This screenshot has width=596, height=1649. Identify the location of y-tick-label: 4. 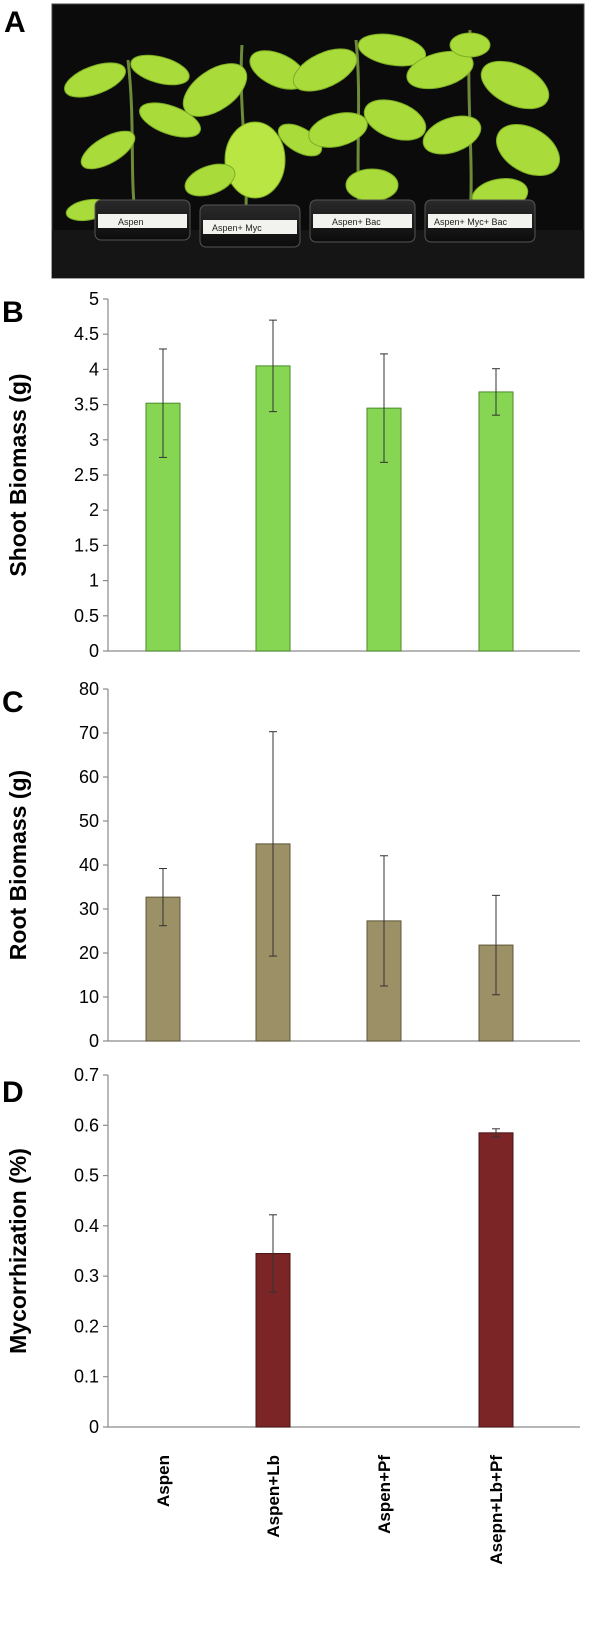
(94, 369).